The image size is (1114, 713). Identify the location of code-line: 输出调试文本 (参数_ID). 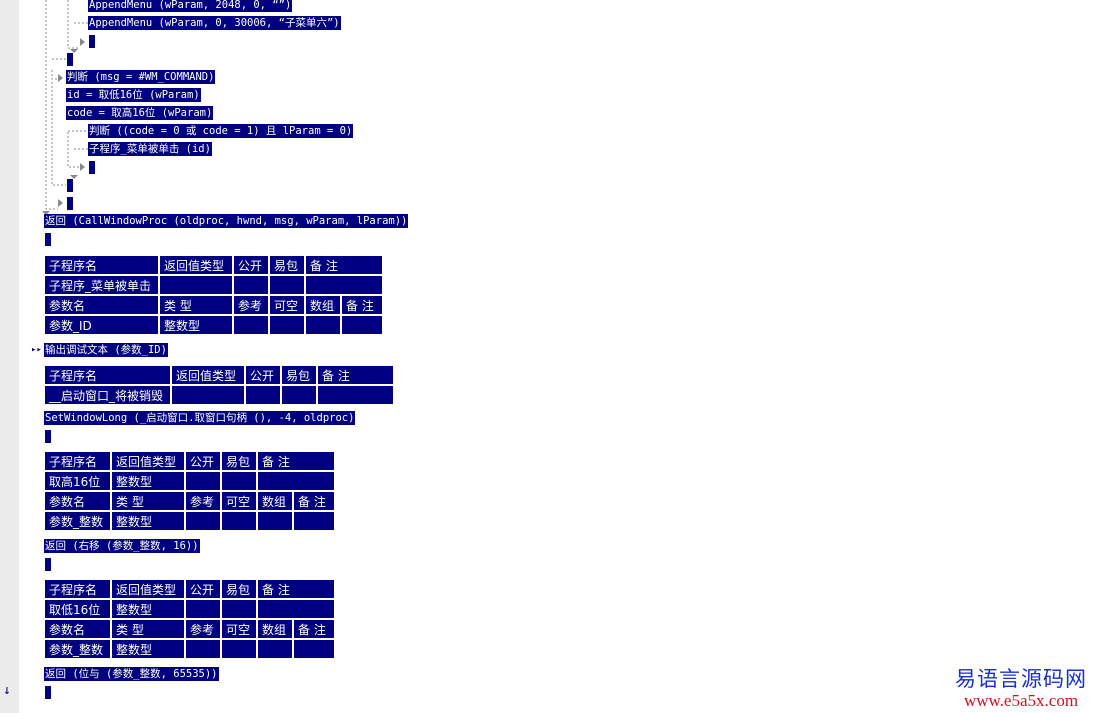
(106, 350).